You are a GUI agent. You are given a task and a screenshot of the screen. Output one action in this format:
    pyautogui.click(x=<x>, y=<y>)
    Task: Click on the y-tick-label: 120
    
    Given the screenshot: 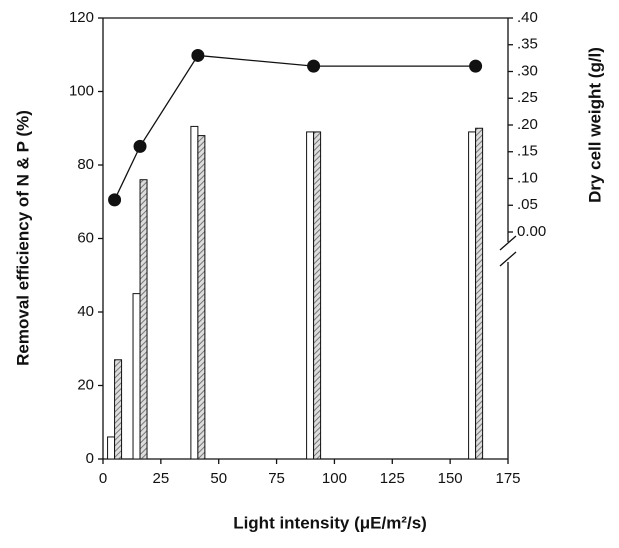 What is the action you would take?
    pyautogui.click(x=81, y=17)
    